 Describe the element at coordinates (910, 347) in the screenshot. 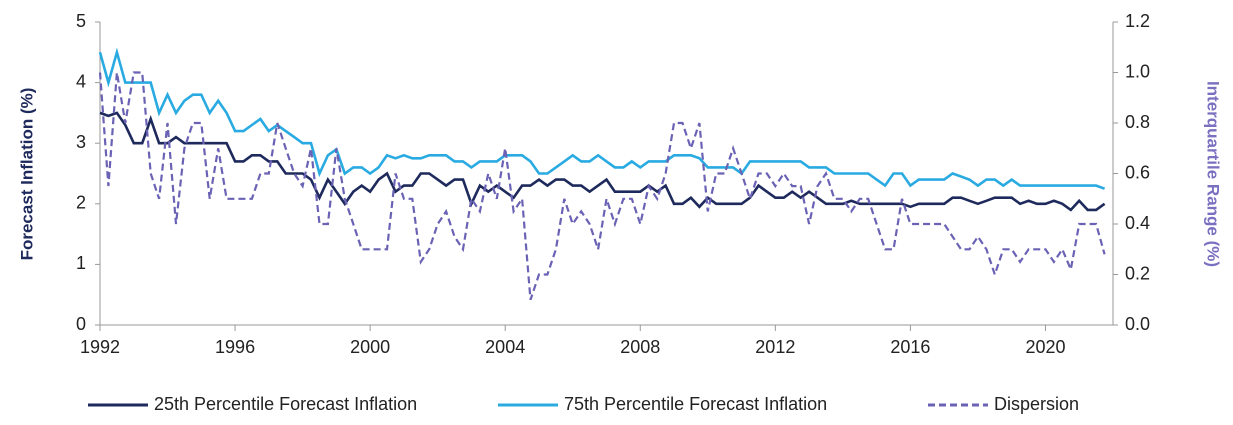

I see `x-tick-label: 2016` at that location.